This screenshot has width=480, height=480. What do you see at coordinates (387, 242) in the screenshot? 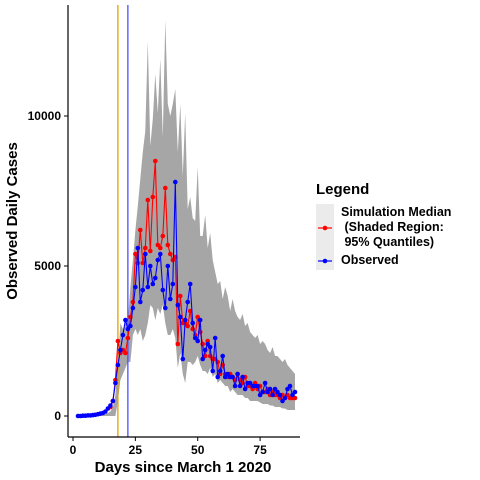
I see `legend-label: 95% Quantiles)` at bounding box center [387, 242].